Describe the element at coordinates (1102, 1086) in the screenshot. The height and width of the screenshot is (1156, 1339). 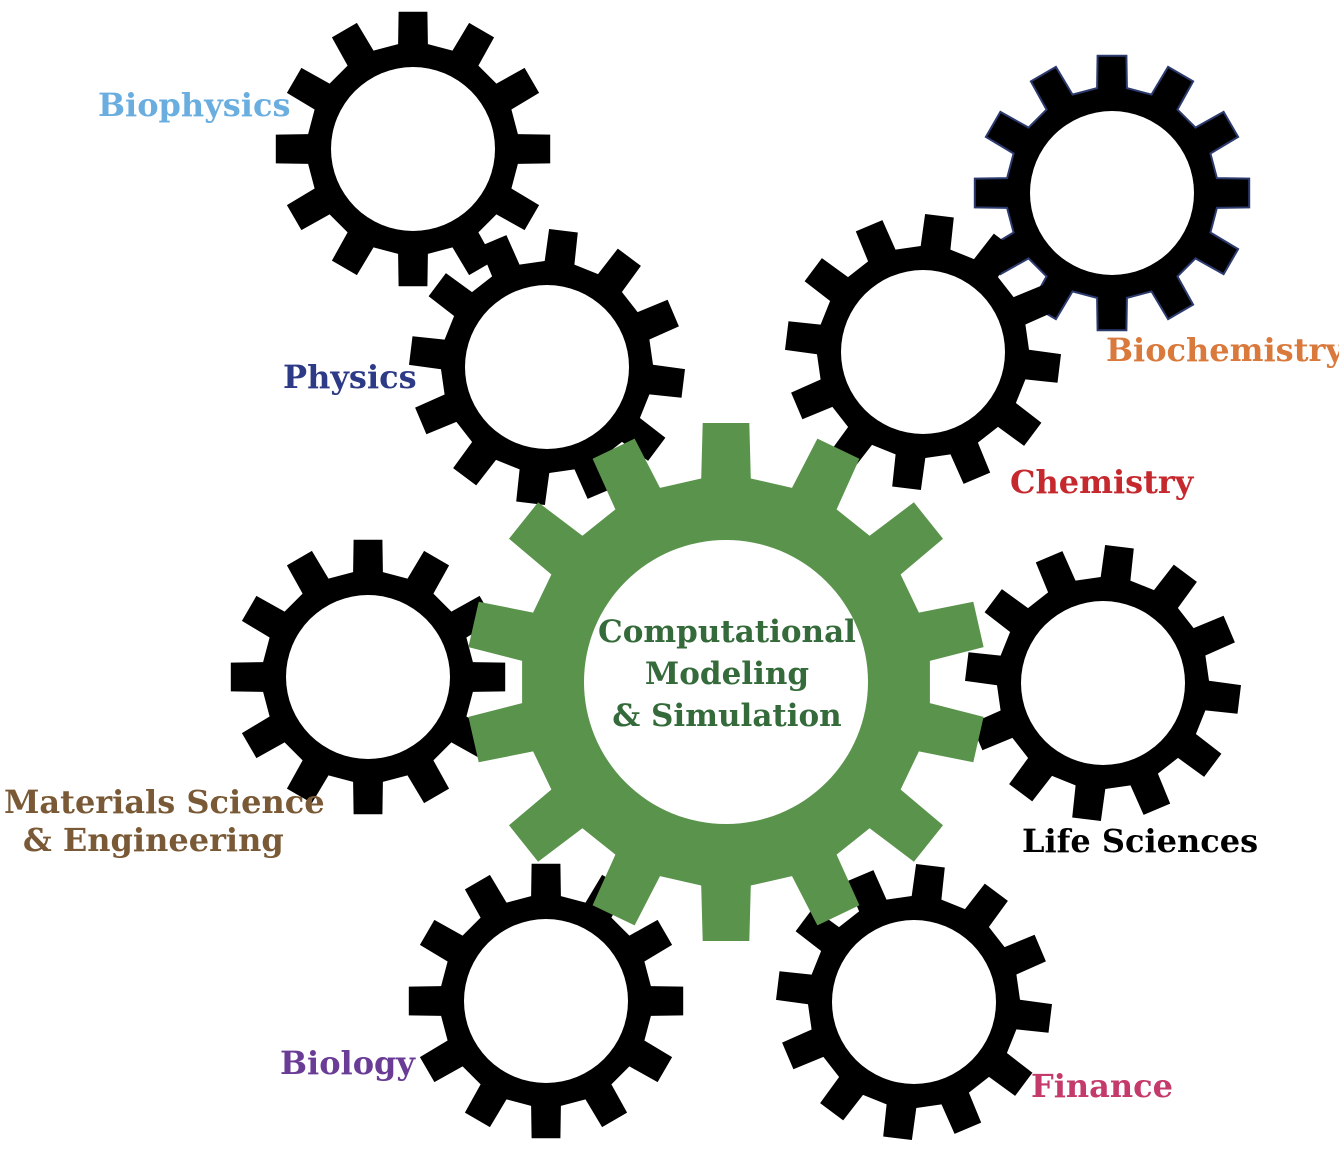
I see `label-finance: Finance` at that location.